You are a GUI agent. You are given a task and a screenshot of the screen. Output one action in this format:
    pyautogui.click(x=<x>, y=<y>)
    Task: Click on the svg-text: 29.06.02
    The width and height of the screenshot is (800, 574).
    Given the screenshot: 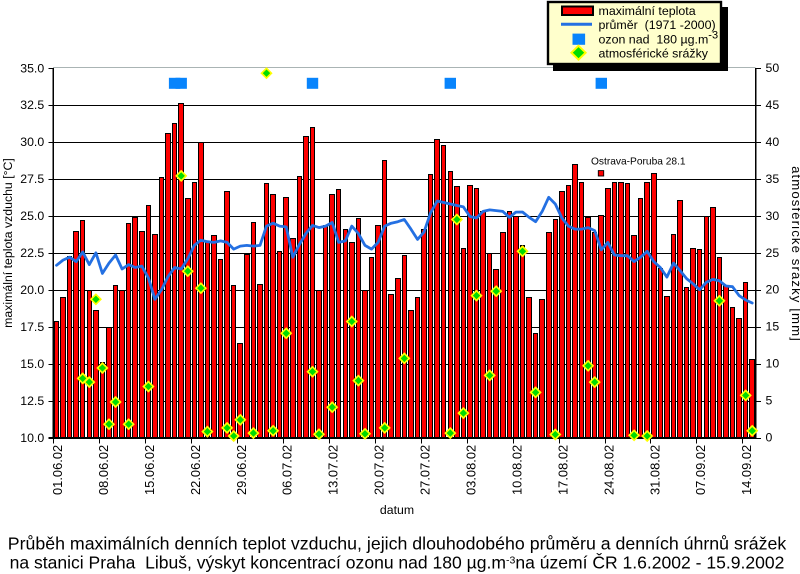 What is the action you would take?
    pyautogui.click(x=241, y=470)
    